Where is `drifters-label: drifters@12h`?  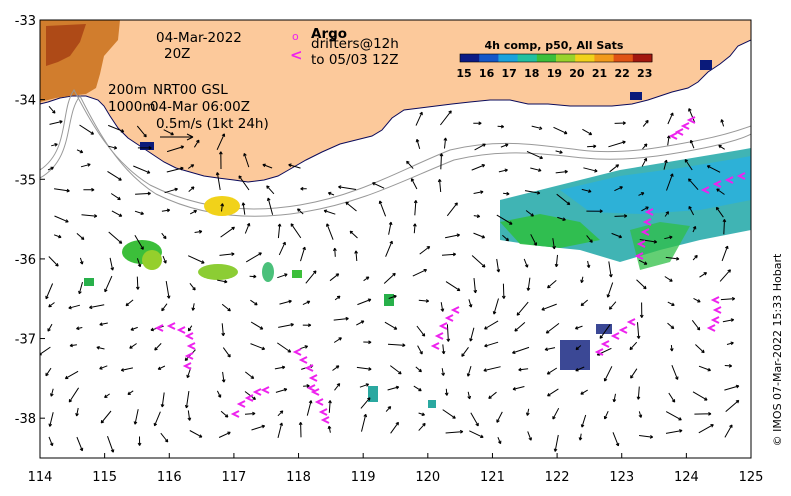
drifters-label: drifters@12h is located at coordinates (355, 44).